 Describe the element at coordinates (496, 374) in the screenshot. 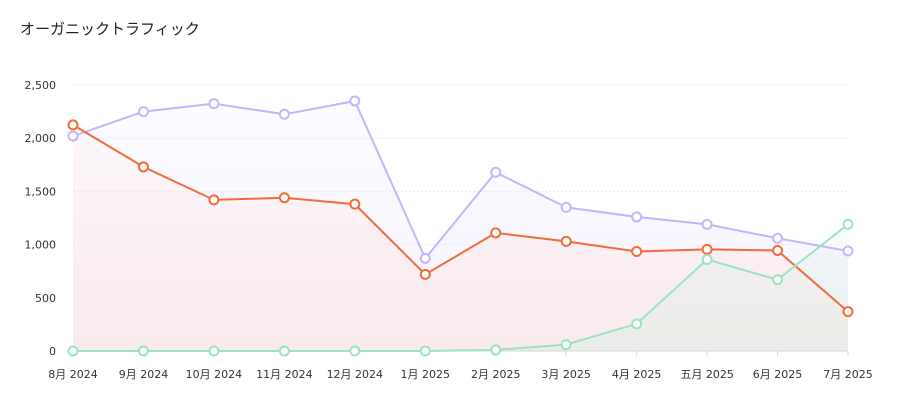

I see `x-tick-label: 2月 2025` at that location.